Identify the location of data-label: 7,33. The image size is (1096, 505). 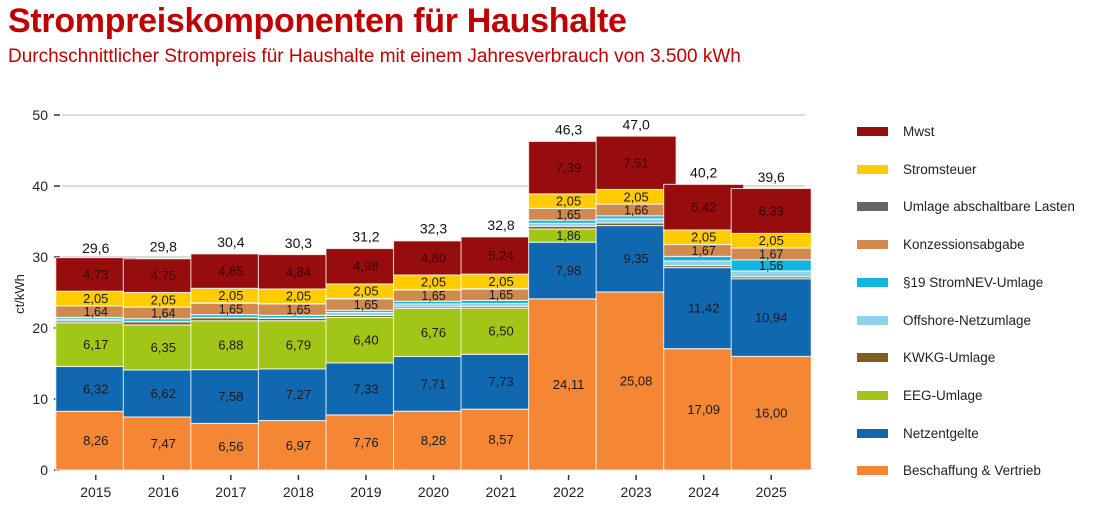
(365, 388).